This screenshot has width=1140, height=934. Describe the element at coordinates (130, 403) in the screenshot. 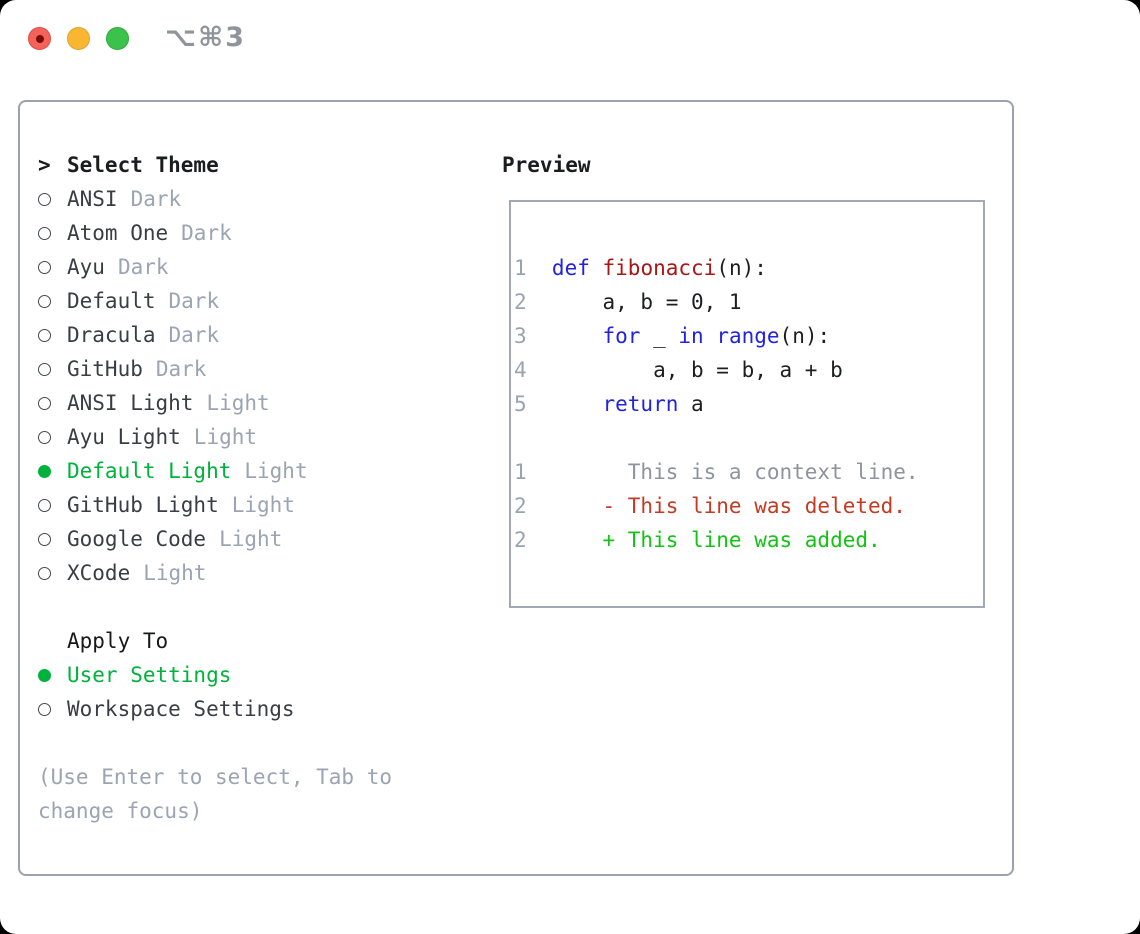

I see `theme-name: ANSI Light` at that location.